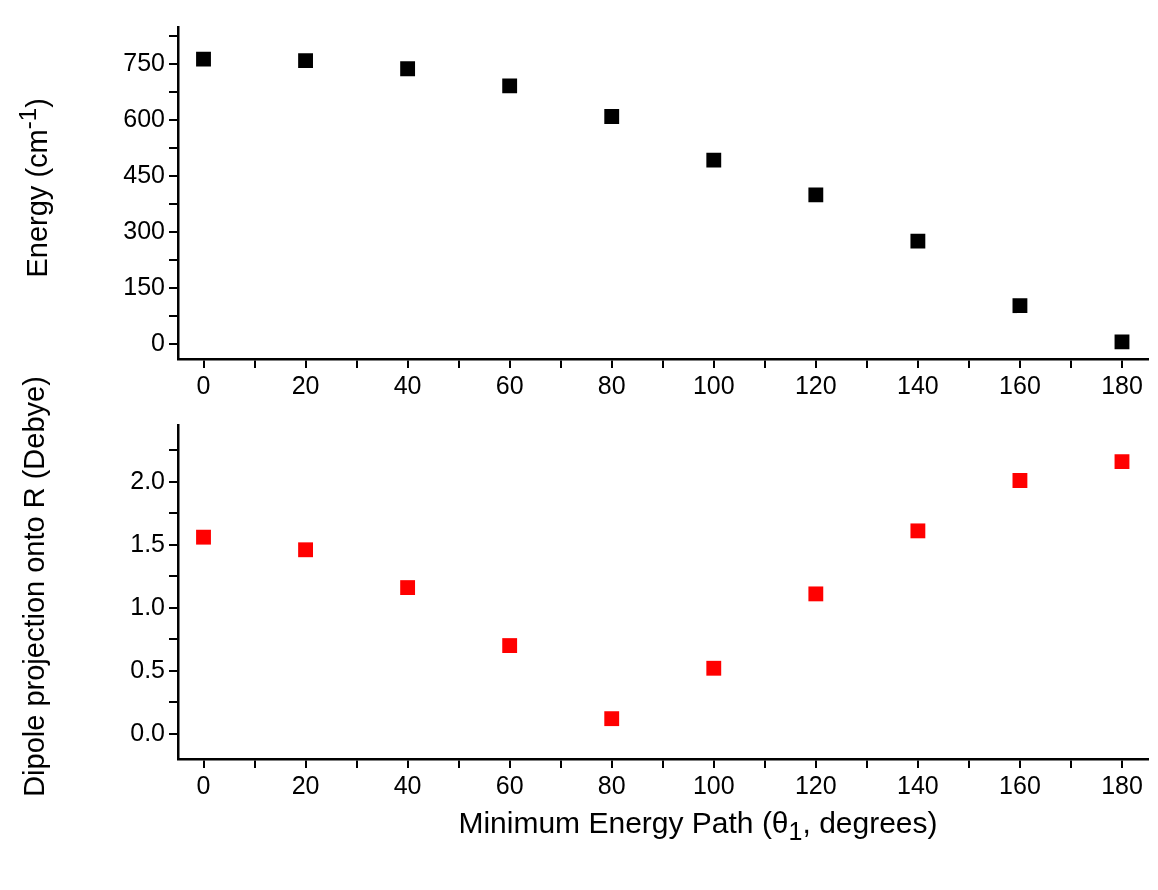 Image resolution: width=1158 pixels, height=890 pixels. What do you see at coordinates (147, 605) in the screenshot?
I see `y-tick-label: 1.0` at bounding box center [147, 605].